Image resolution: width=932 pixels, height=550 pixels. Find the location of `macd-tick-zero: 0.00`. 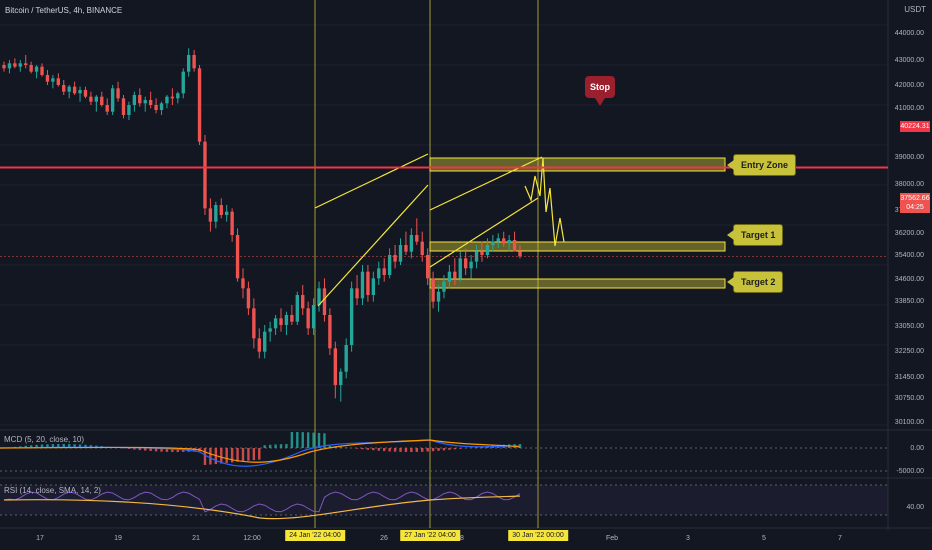

macd-tick-zero: 0.00 is located at coordinates (917, 448).